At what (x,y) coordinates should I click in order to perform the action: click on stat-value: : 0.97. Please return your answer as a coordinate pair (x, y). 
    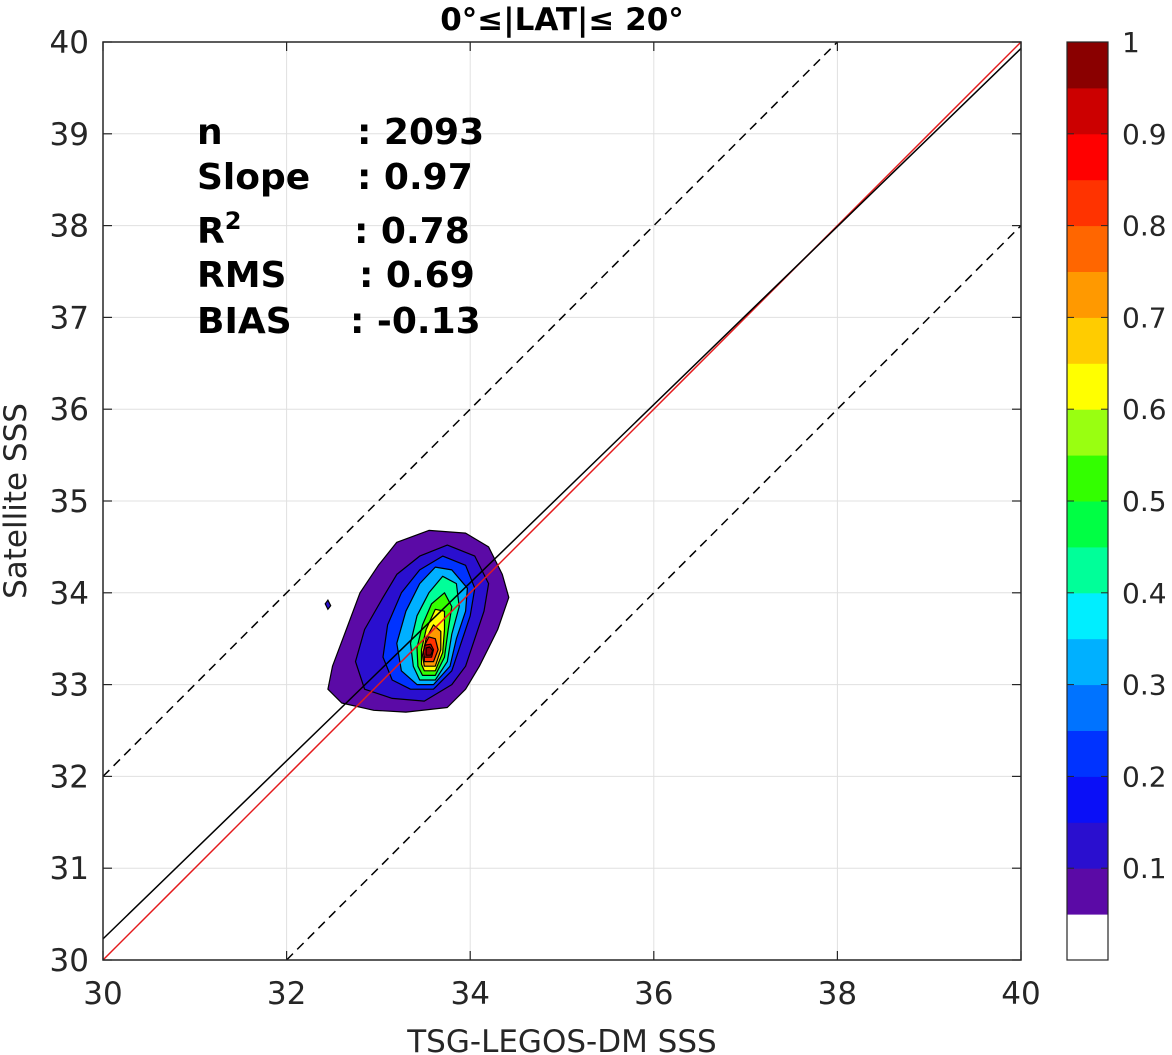
    Looking at the image, I should click on (415, 177).